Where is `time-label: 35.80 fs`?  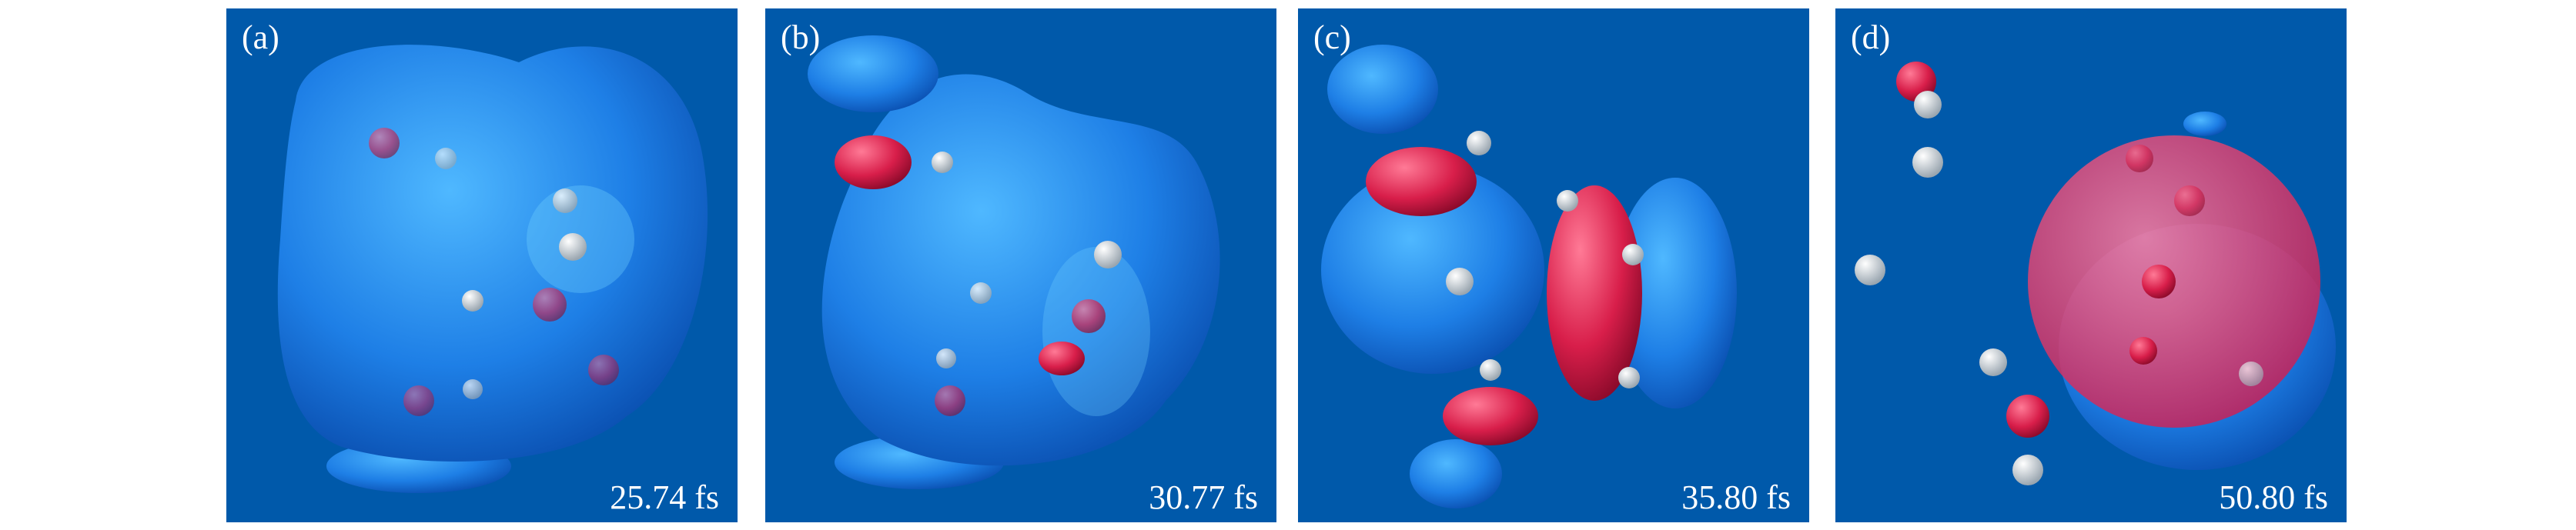
time-label: 35.80 fs is located at coordinates (1736, 497).